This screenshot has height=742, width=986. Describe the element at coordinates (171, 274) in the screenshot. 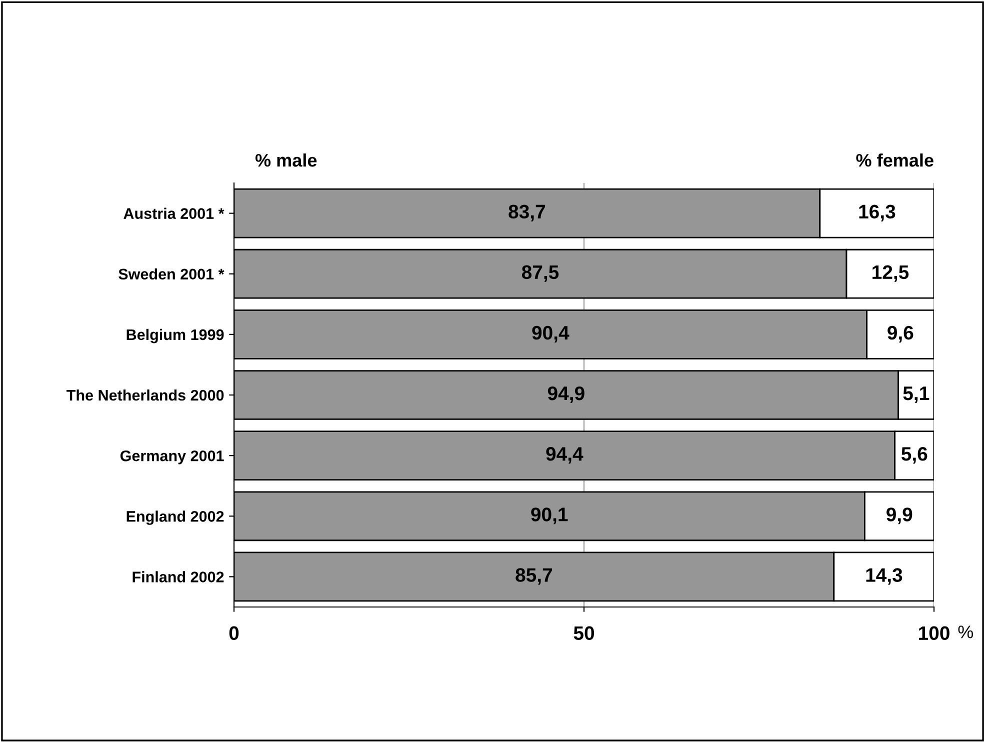

I see `y-tick-label: Sweden 2001 *` at that location.